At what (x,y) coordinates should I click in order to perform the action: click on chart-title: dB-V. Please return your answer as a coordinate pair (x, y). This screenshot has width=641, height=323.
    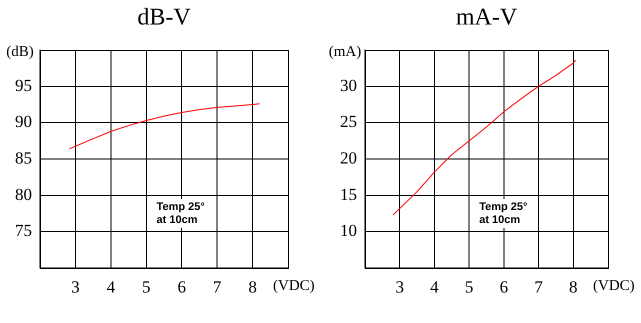
    Looking at the image, I should click on (164, 17).